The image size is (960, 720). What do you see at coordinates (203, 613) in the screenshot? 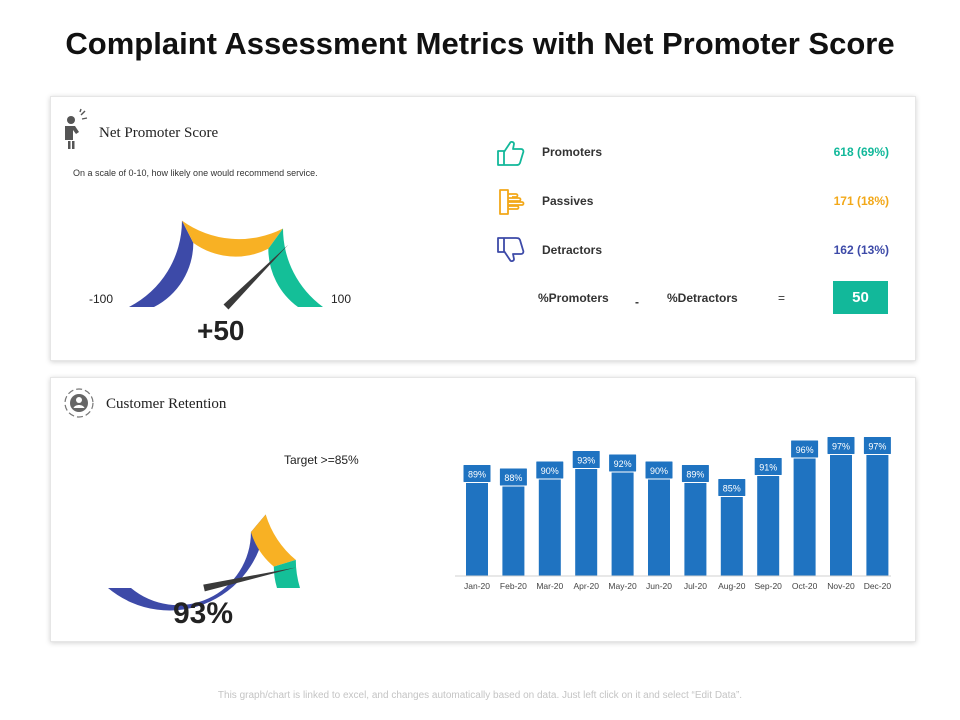
I see `retention-value: 93%` at bounding box center [203, 613].